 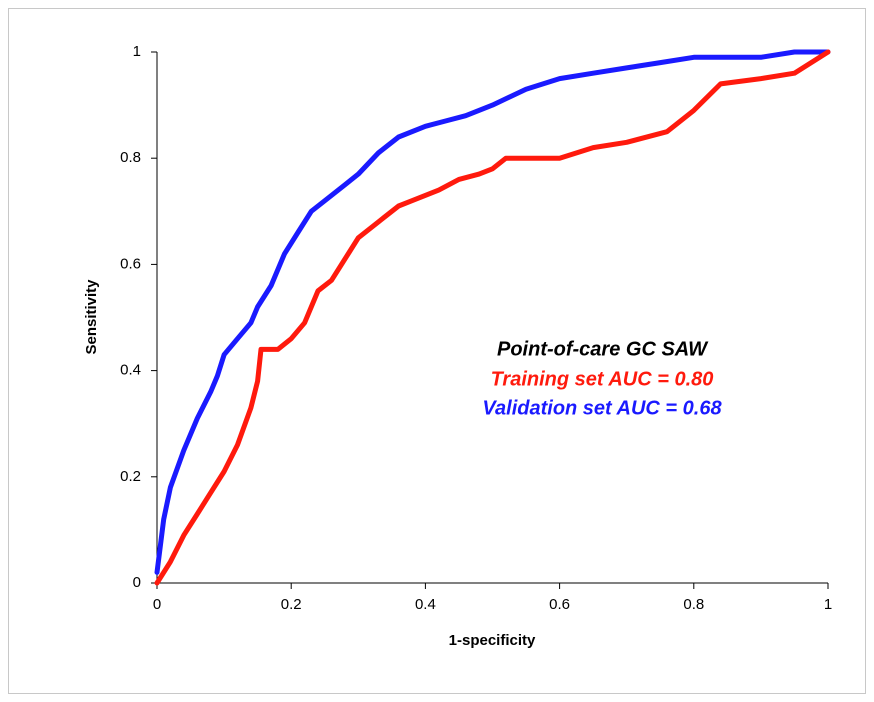 I want to click on x-tick-label: 1, so click(x=828, y=604).